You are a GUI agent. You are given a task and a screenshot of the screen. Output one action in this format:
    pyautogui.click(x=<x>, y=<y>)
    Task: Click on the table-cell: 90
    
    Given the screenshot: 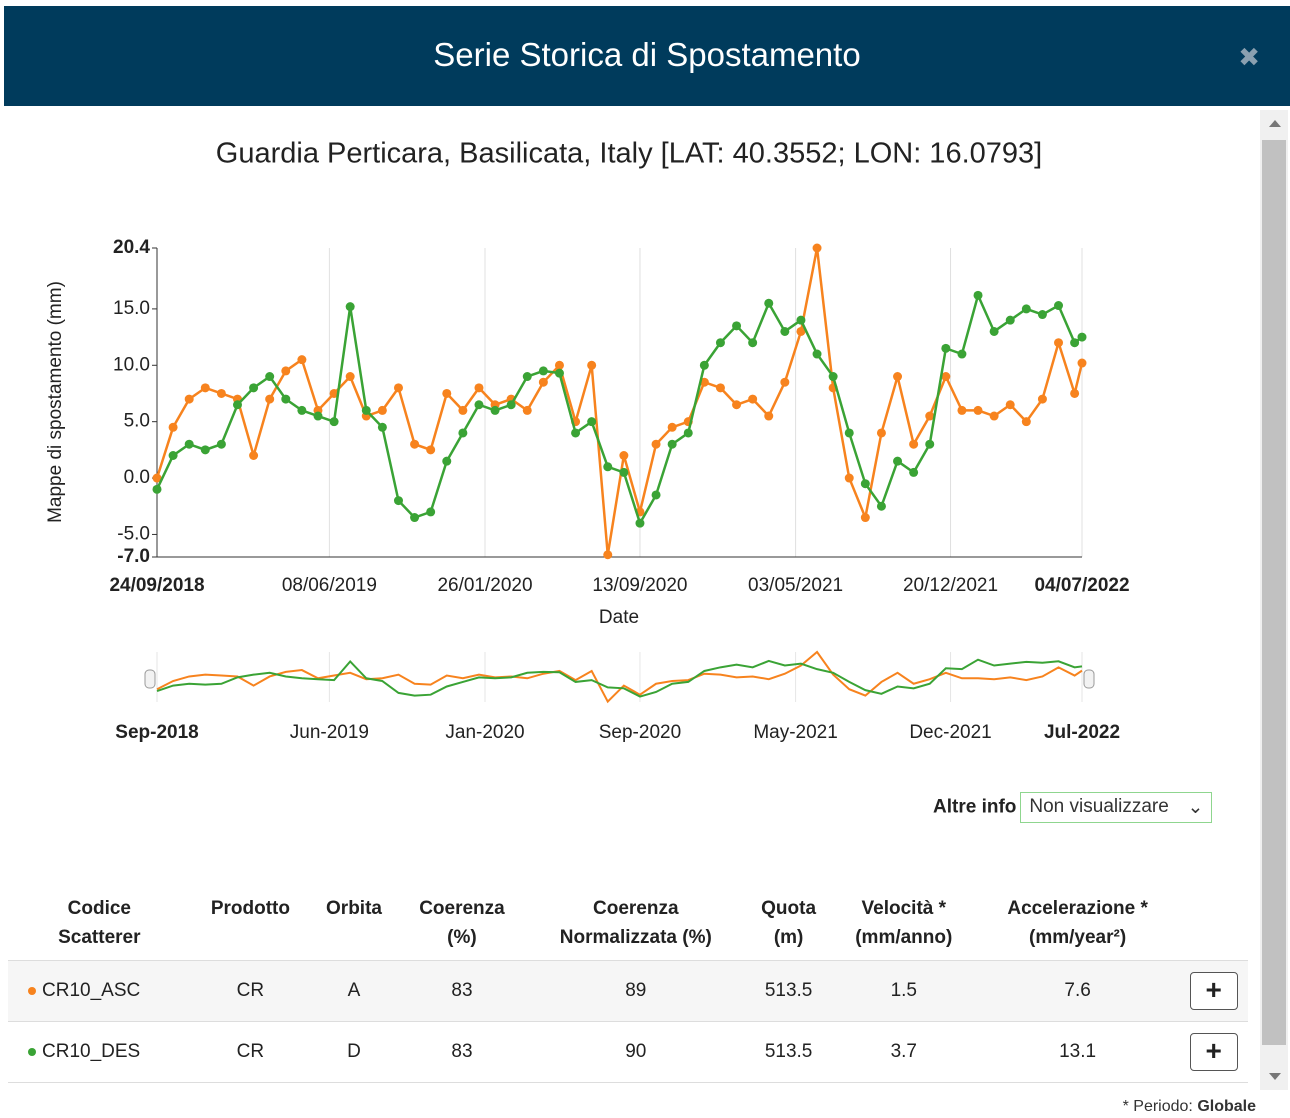 What is the action you would take?
    pyautogui.click(x=636, y=1052)
    